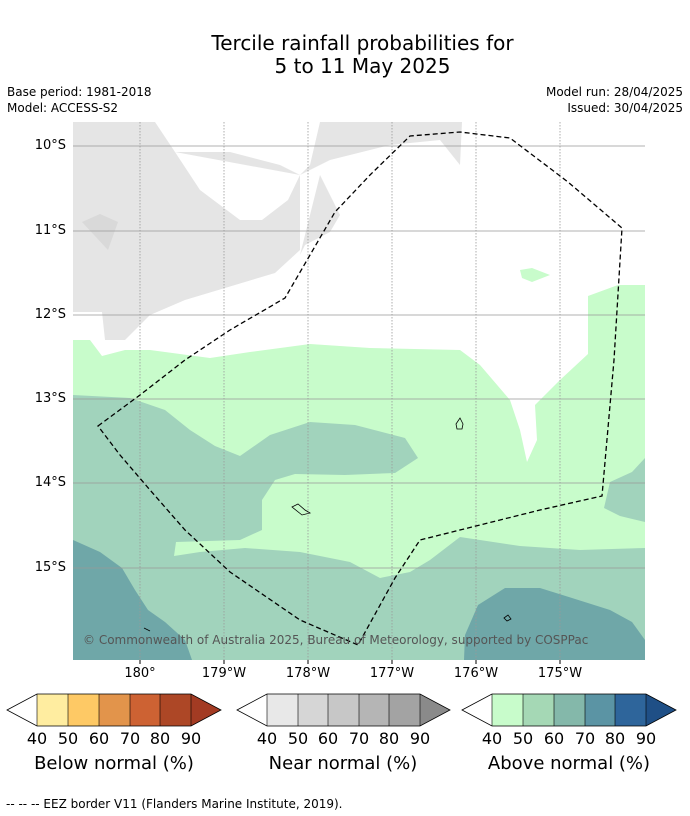  What do you see at coordinates (554, 624) in the screenshot?
I see `above-normal-60-region-east` at bounding box center [554, 624].